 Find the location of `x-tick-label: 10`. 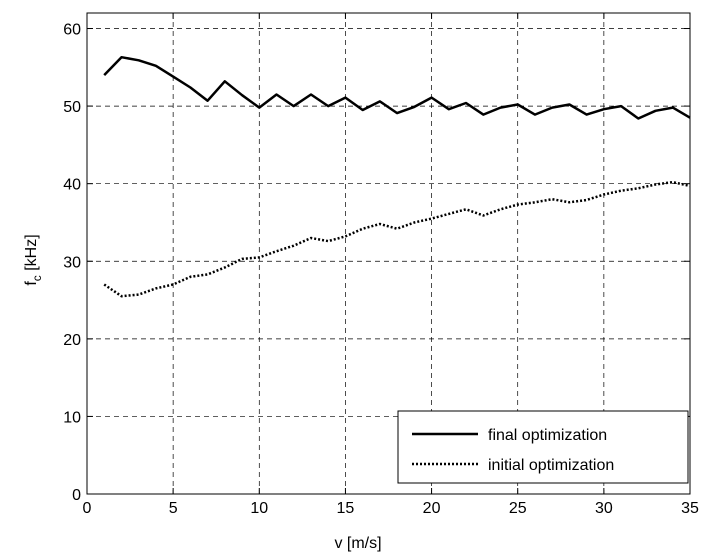

x-tick-label: 10 is located at coordinates (259, 508).